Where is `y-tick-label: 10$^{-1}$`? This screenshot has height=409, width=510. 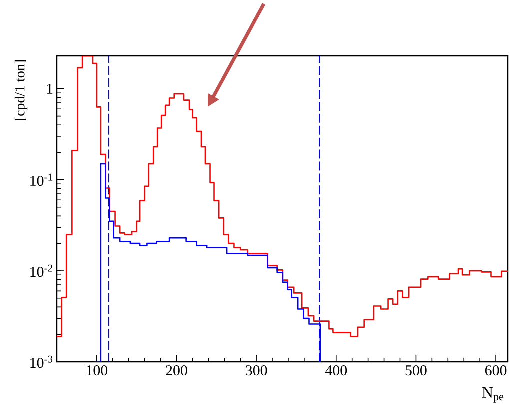
y-tick-label: 10$^{-1}$ is located at coordinates (41, 180).